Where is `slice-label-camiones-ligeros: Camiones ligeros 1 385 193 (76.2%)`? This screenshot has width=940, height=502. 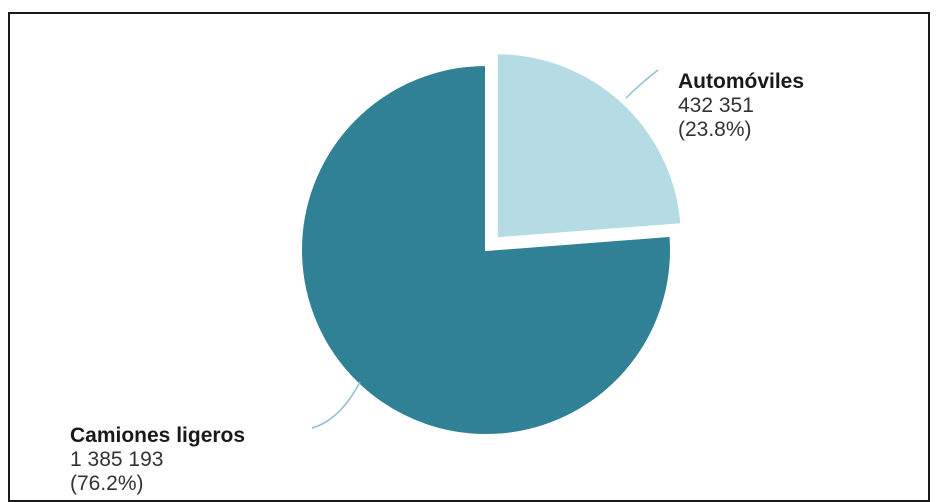 slice-label-camiones-ligeros: Camiones ligeros 1 385 193 (76.2%) is located at coordinates (157, 460).